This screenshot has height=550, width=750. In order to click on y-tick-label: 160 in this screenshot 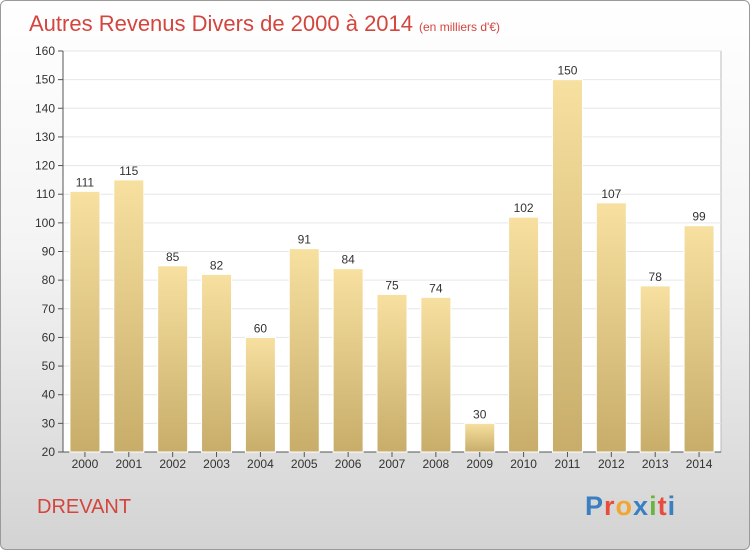, I will do `click(45, 51)`.